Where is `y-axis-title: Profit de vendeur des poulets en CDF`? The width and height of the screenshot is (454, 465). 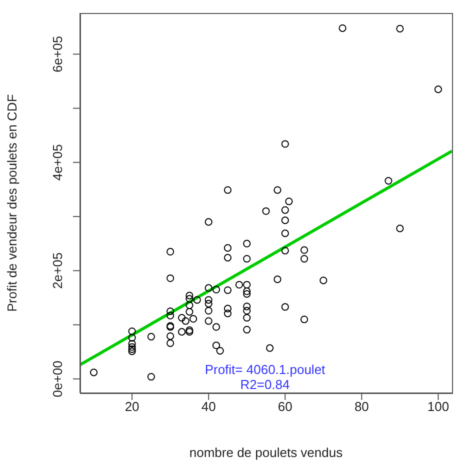 y-axis-title: Profit de vendeur des poulets en CDF is located at coordinates (12, 203).